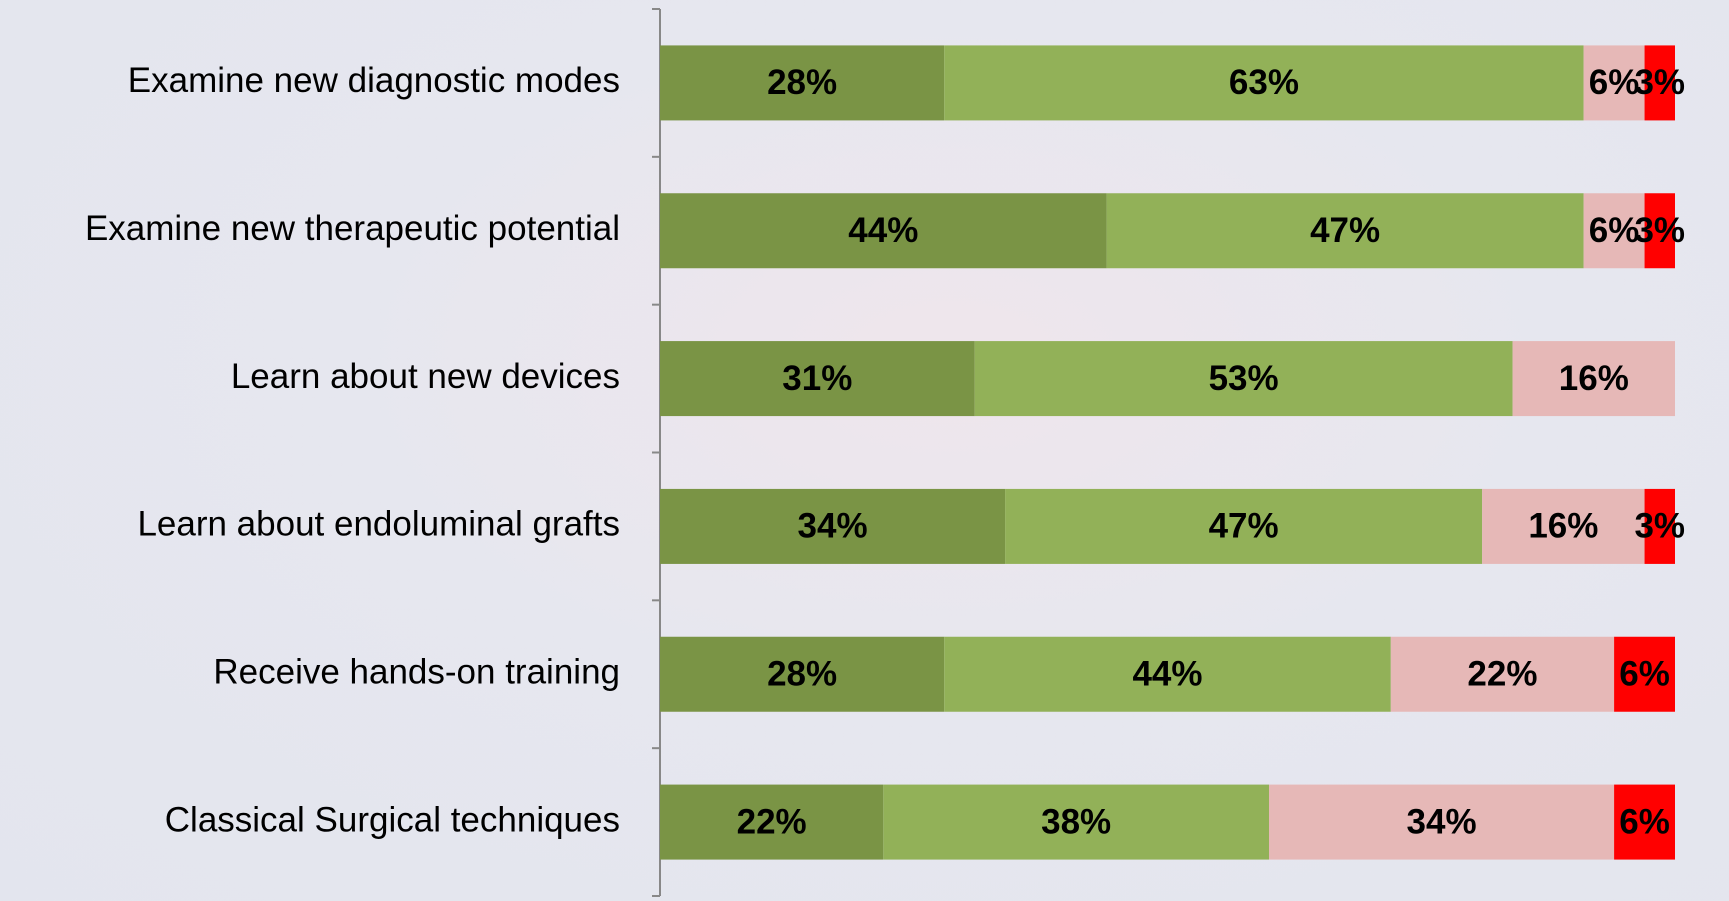 The width and height of the screenshot is (1729, 901). I want to click on category-label: Receive hands-on training, so click(416, 672).